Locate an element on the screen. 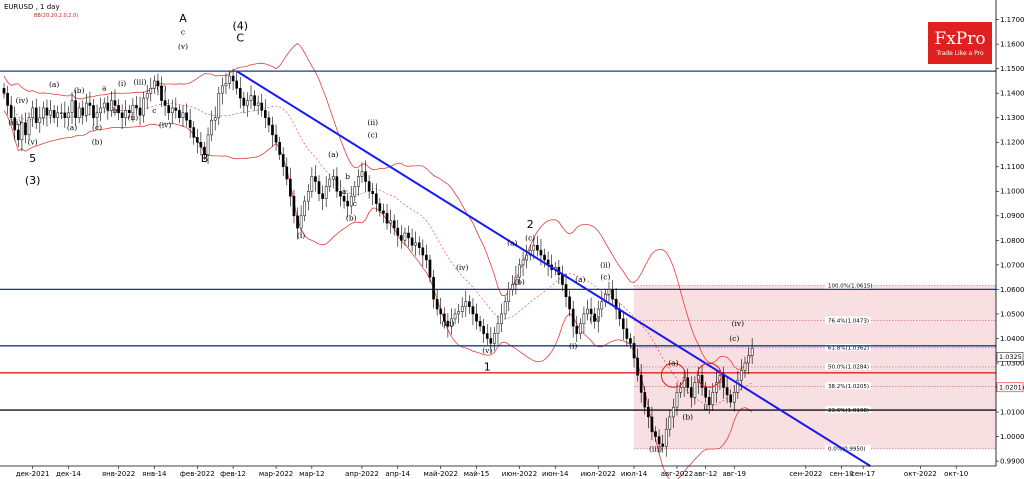 Image resolution: width=1024 pixels, height=479 pixels. current-price-label: 1.0325 is located at coordinates (1010, 357).